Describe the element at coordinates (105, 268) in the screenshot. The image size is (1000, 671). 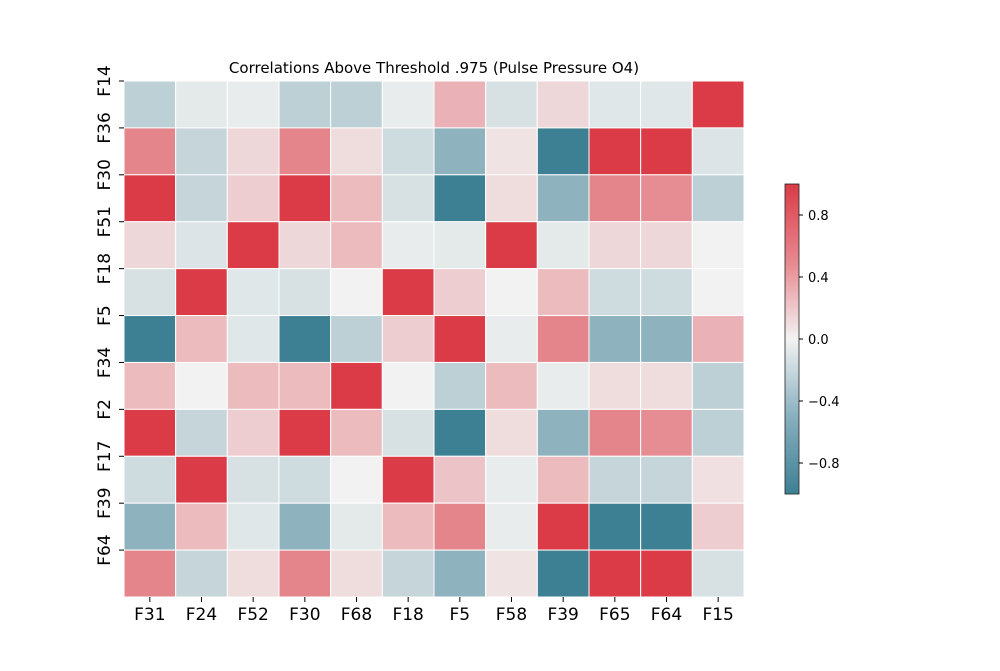
I see `y-tick-label: F18` at that location.